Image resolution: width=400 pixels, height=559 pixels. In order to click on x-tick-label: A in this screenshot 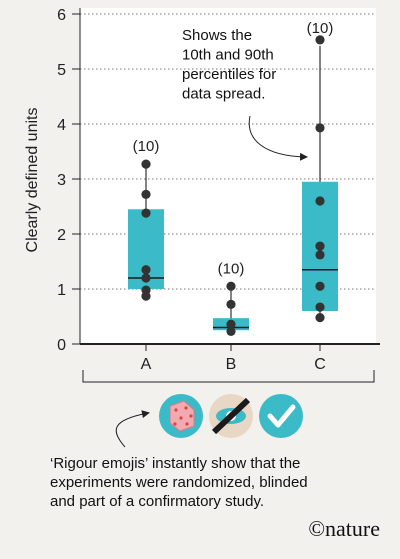, I will do `click(146, 364)`.